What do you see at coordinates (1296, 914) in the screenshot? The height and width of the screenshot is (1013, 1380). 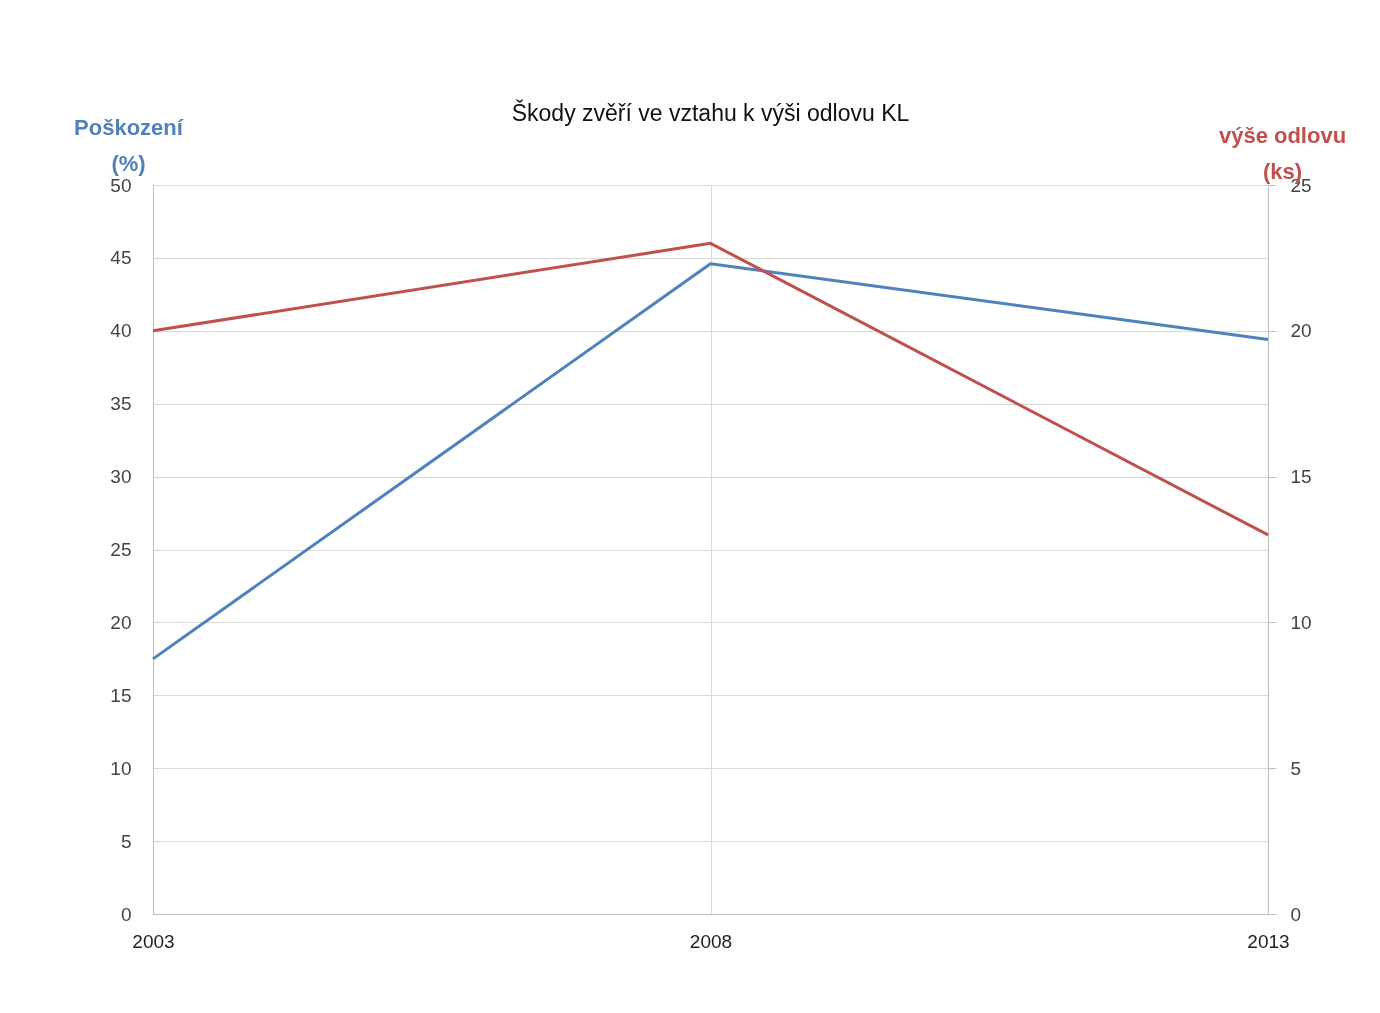 I see `y2-tick-label: 0` at bounding box center [1296, 914].